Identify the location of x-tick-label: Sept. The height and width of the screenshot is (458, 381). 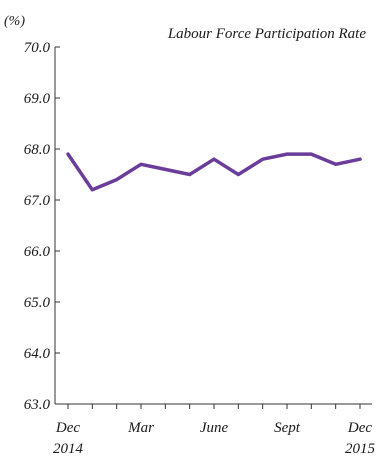
(287, 428).